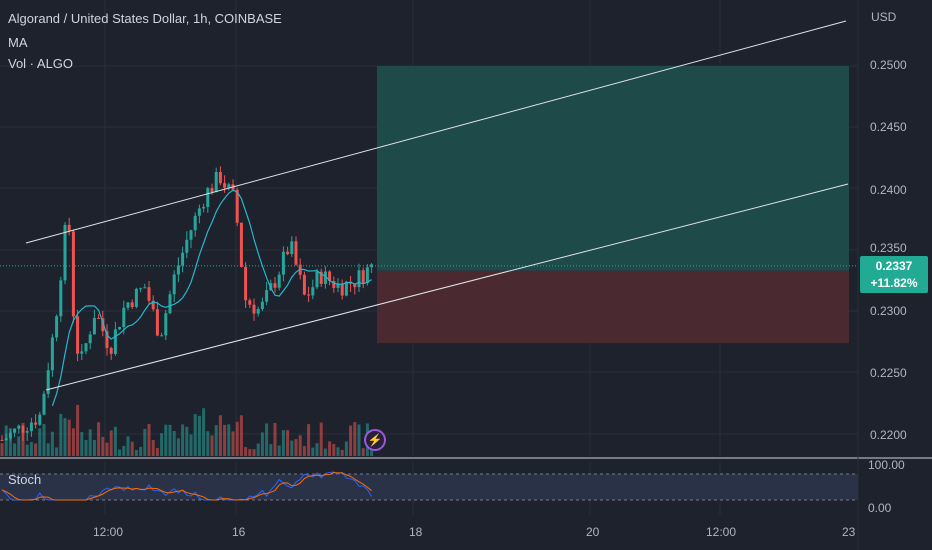 Image resolution: width=932 pixels, height=550 pixels. What do you see at coordinates (211, 298) in the screenshot?
I see `ma-line` at bounding box center [211, 298].